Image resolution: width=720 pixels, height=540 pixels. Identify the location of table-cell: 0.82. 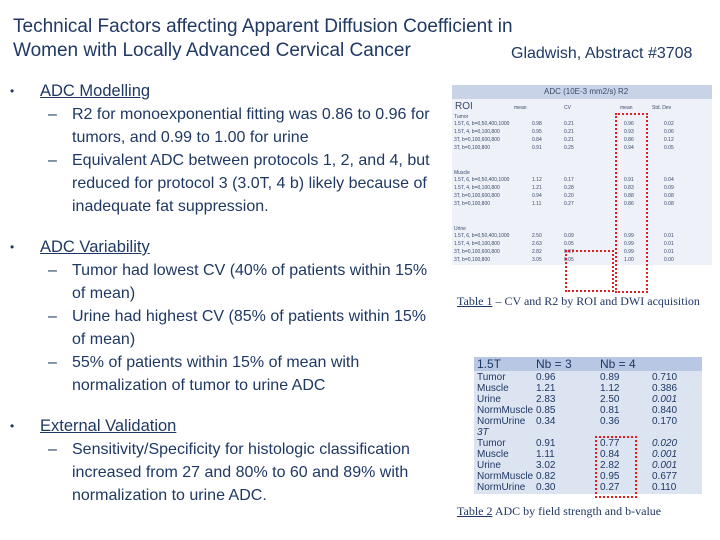
(546, 476).